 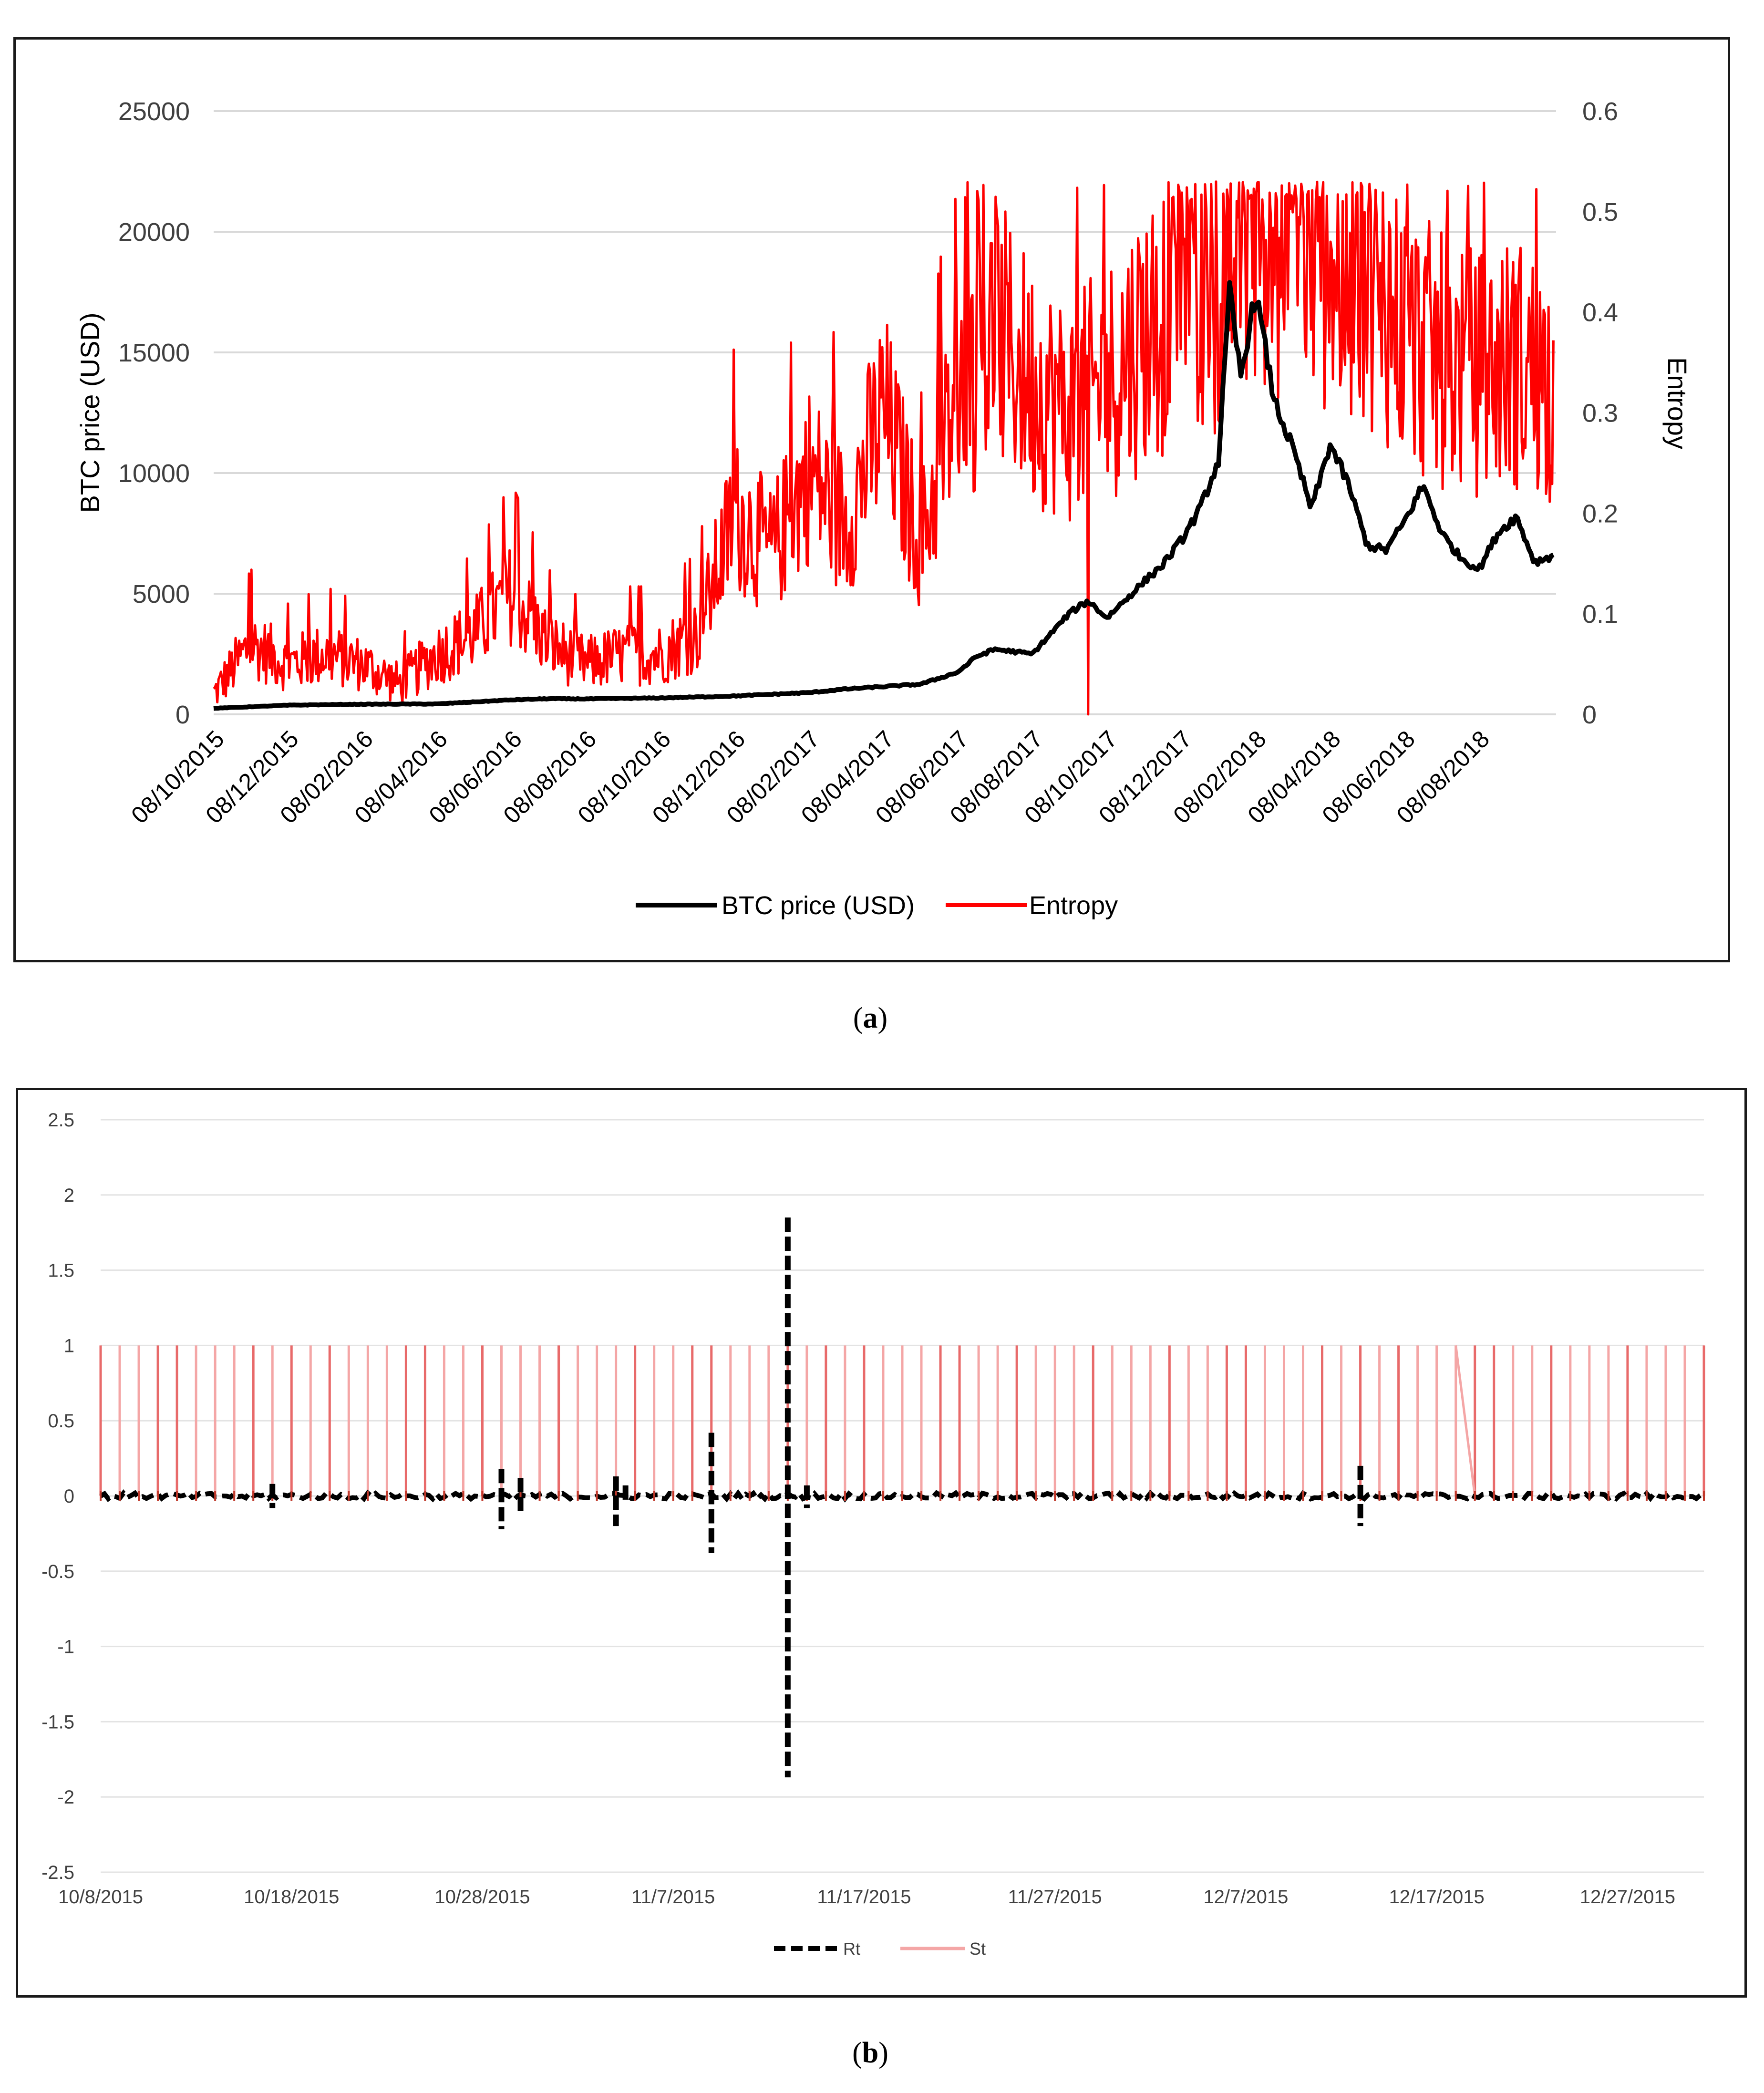 I want to click on y-right-tick-label: 0.1, so click(x=1600, y=614).